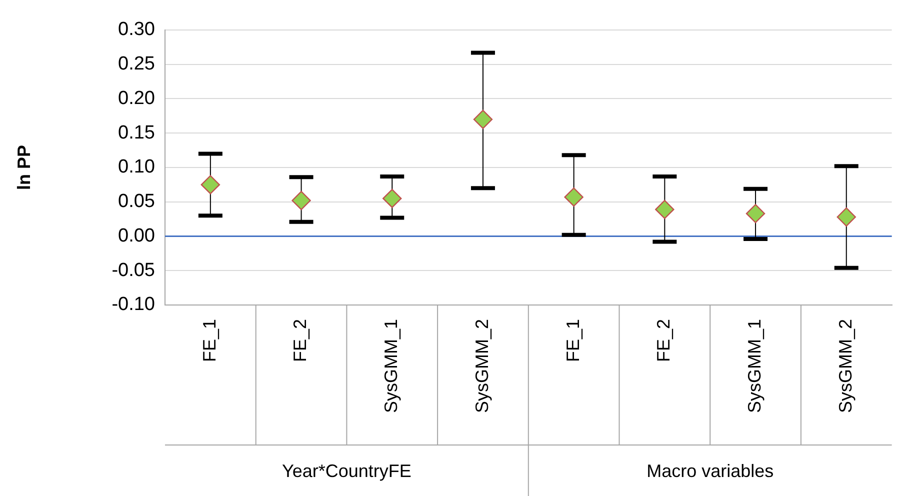 The height and width of the screenshot is (496, 902). I want to click on y-tick-label: 0.20, so click(136, 98).